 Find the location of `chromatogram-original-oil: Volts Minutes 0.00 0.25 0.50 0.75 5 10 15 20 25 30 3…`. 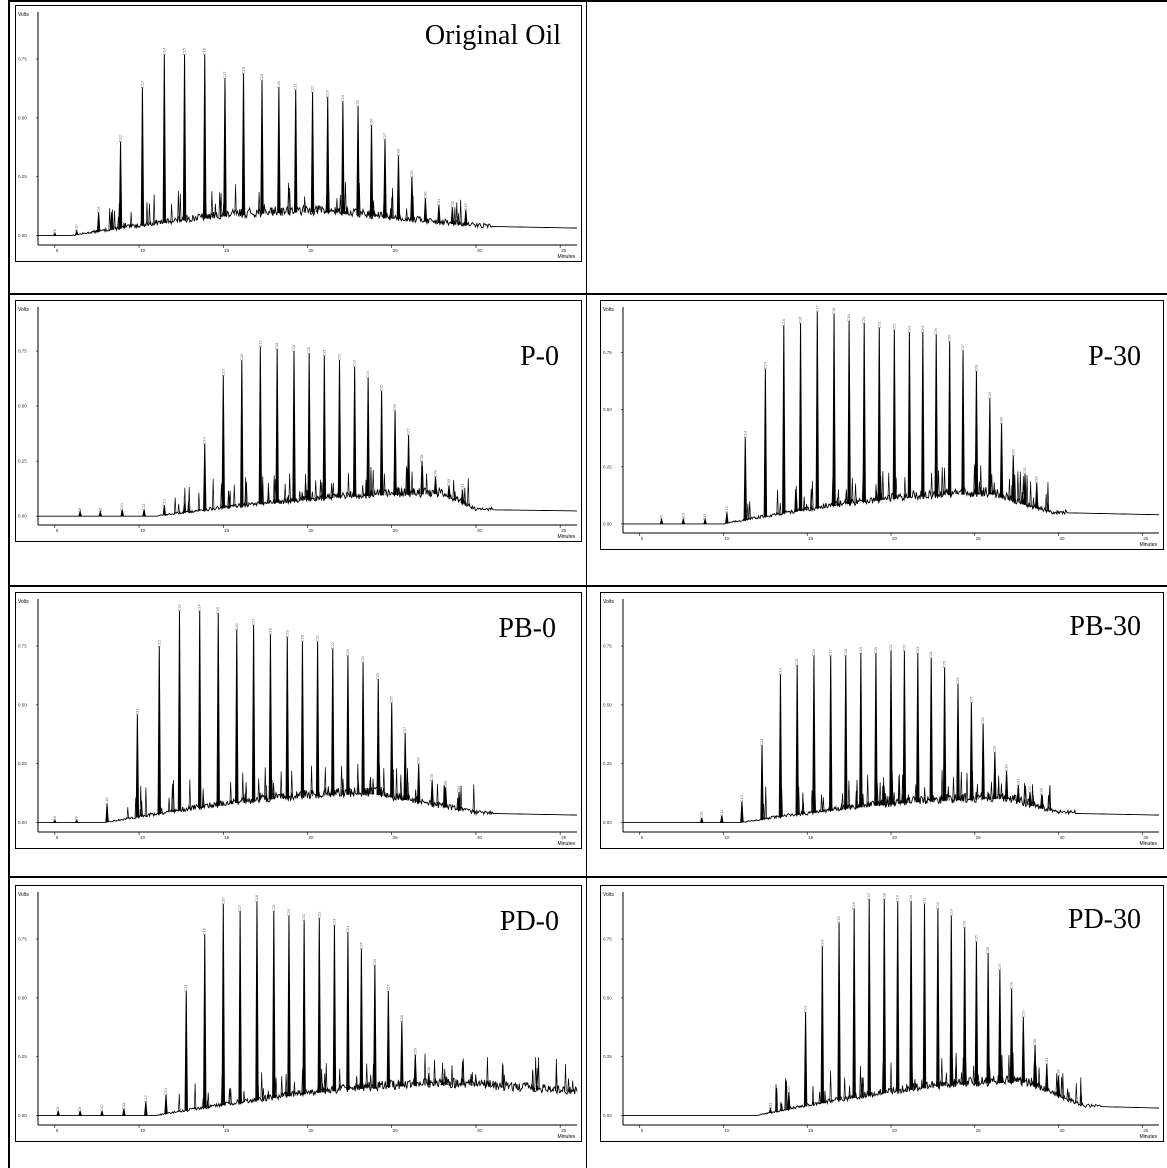

chromatogram-original-oil: Volts Minutes 0.00 0.25 0.50 0.75 5 10 15 20 25 30 3… is located at coordinates (298, 133).